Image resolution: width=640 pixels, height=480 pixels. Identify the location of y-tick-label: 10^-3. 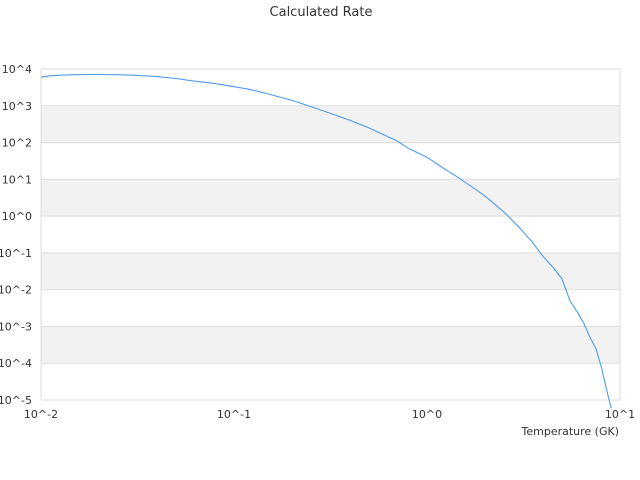
(16, 326).